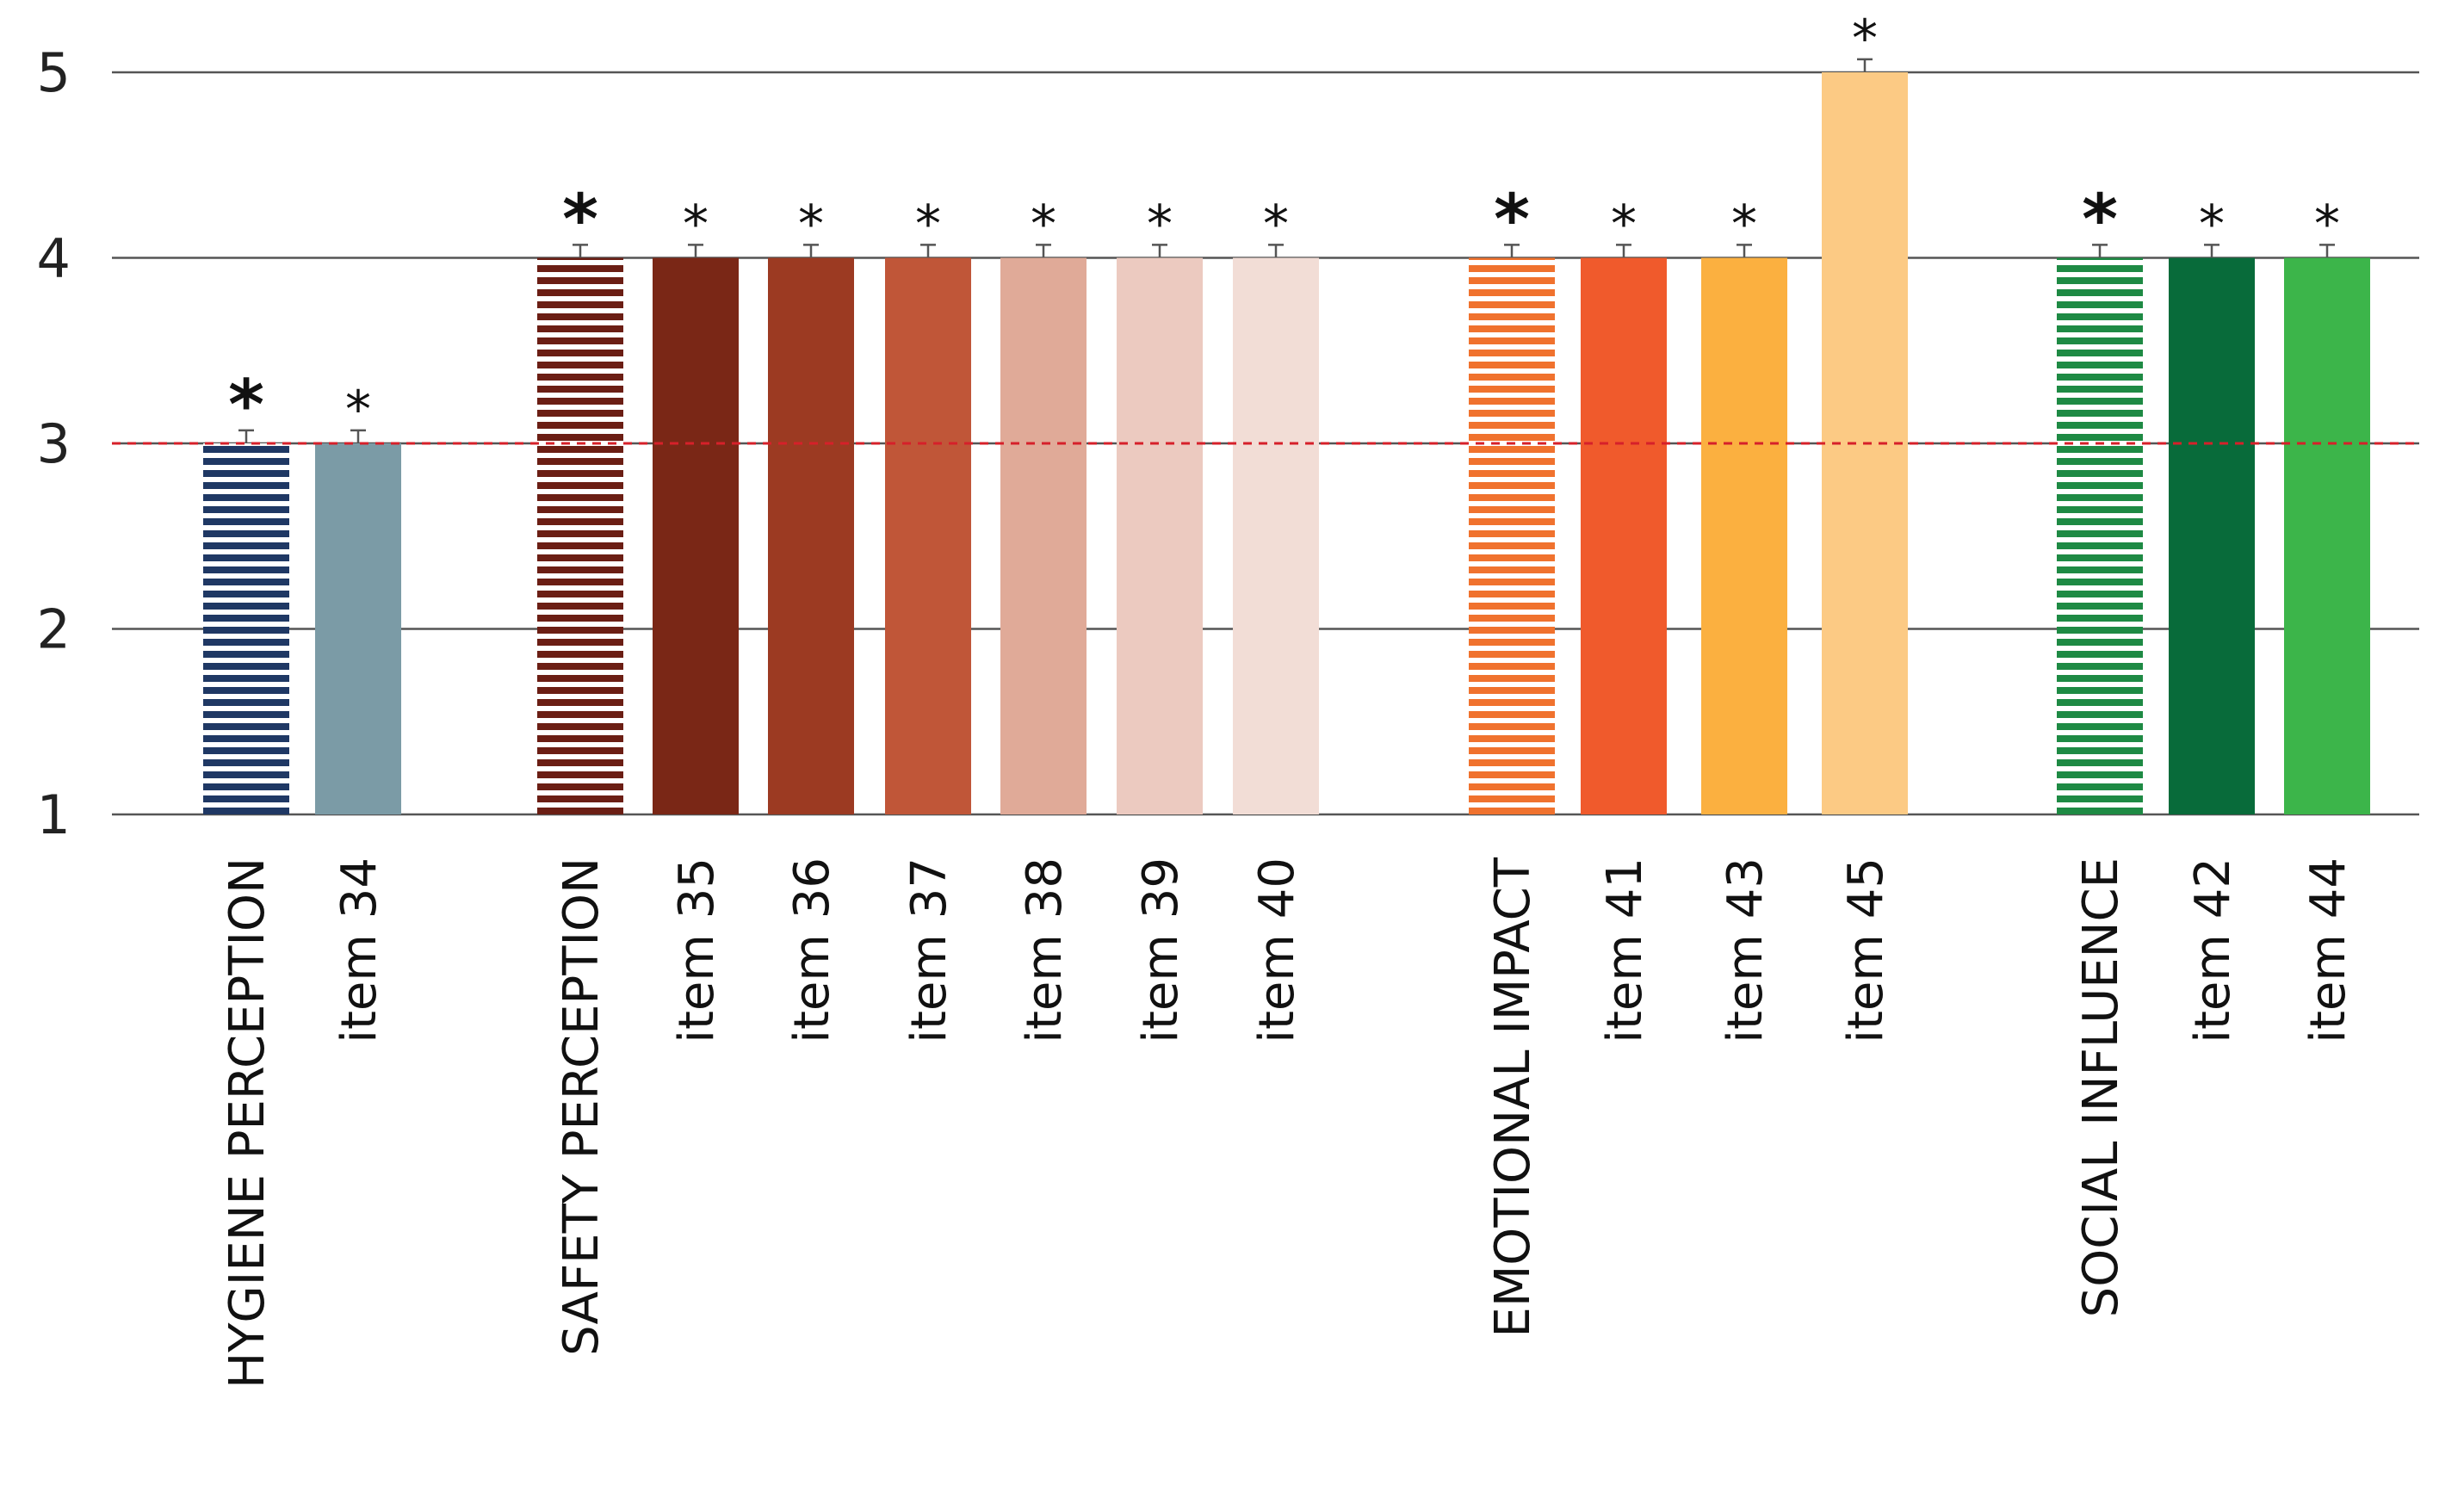 This screenshot has height=1498, width=2464. I want to click on category-label-4: item 35, so click(697, 950).